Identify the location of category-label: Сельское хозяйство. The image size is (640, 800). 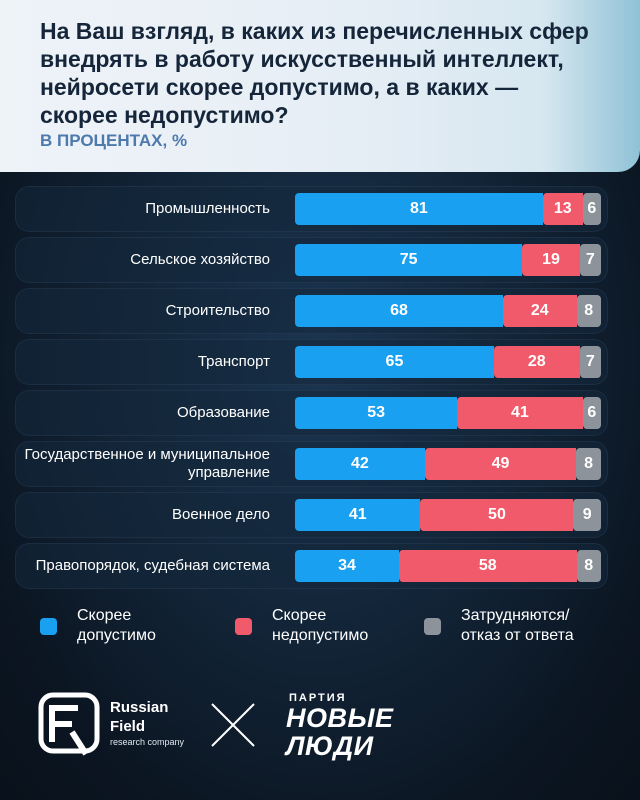
(200, 259).